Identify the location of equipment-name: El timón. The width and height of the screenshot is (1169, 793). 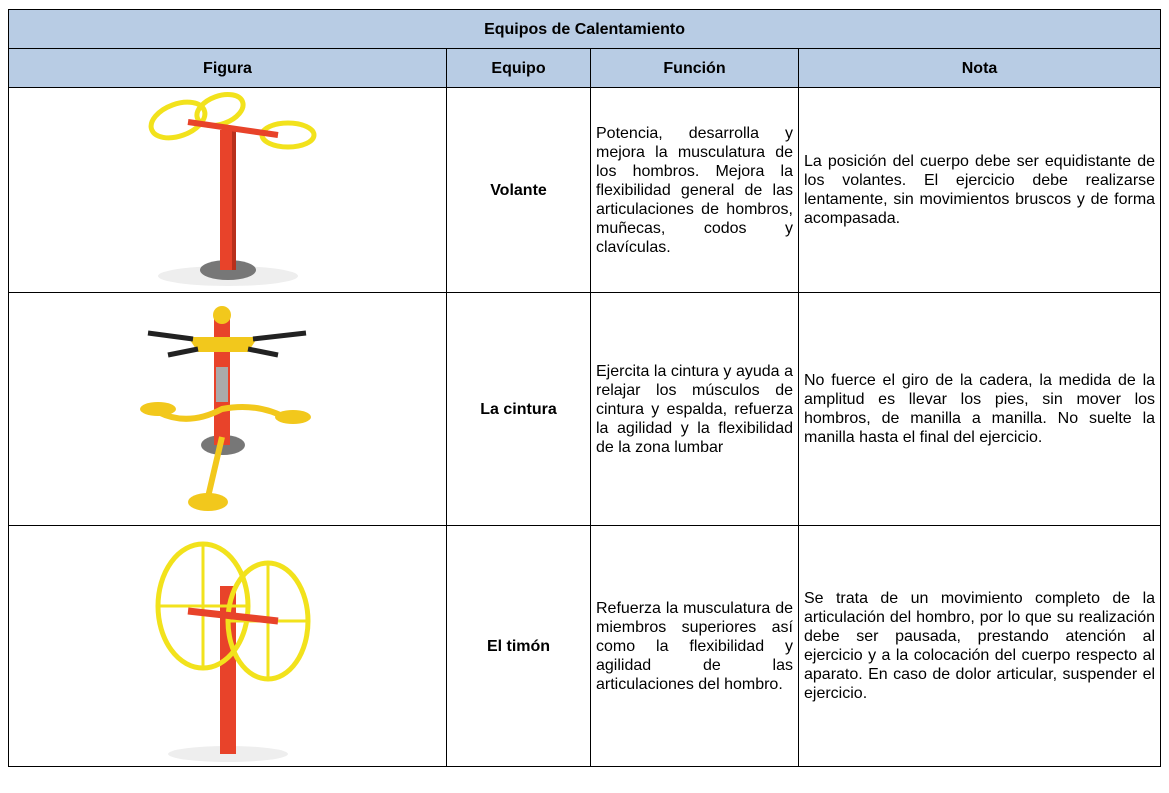
(518, 646).